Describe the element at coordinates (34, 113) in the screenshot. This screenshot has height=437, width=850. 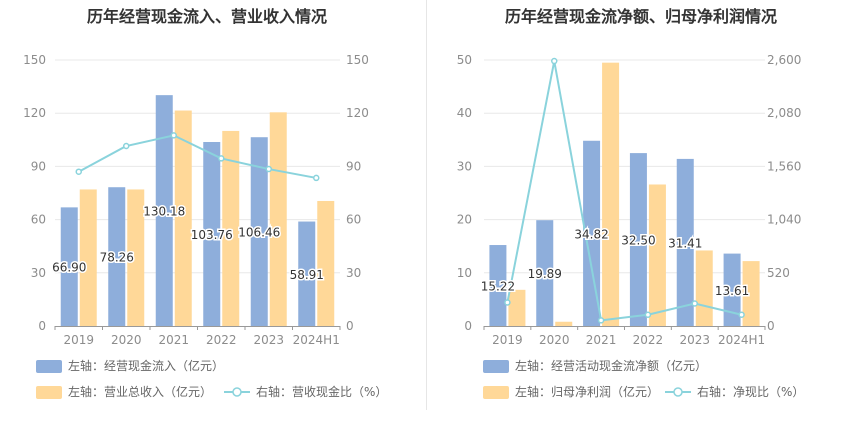
I see `y-left-tick-label: 120` at that location.